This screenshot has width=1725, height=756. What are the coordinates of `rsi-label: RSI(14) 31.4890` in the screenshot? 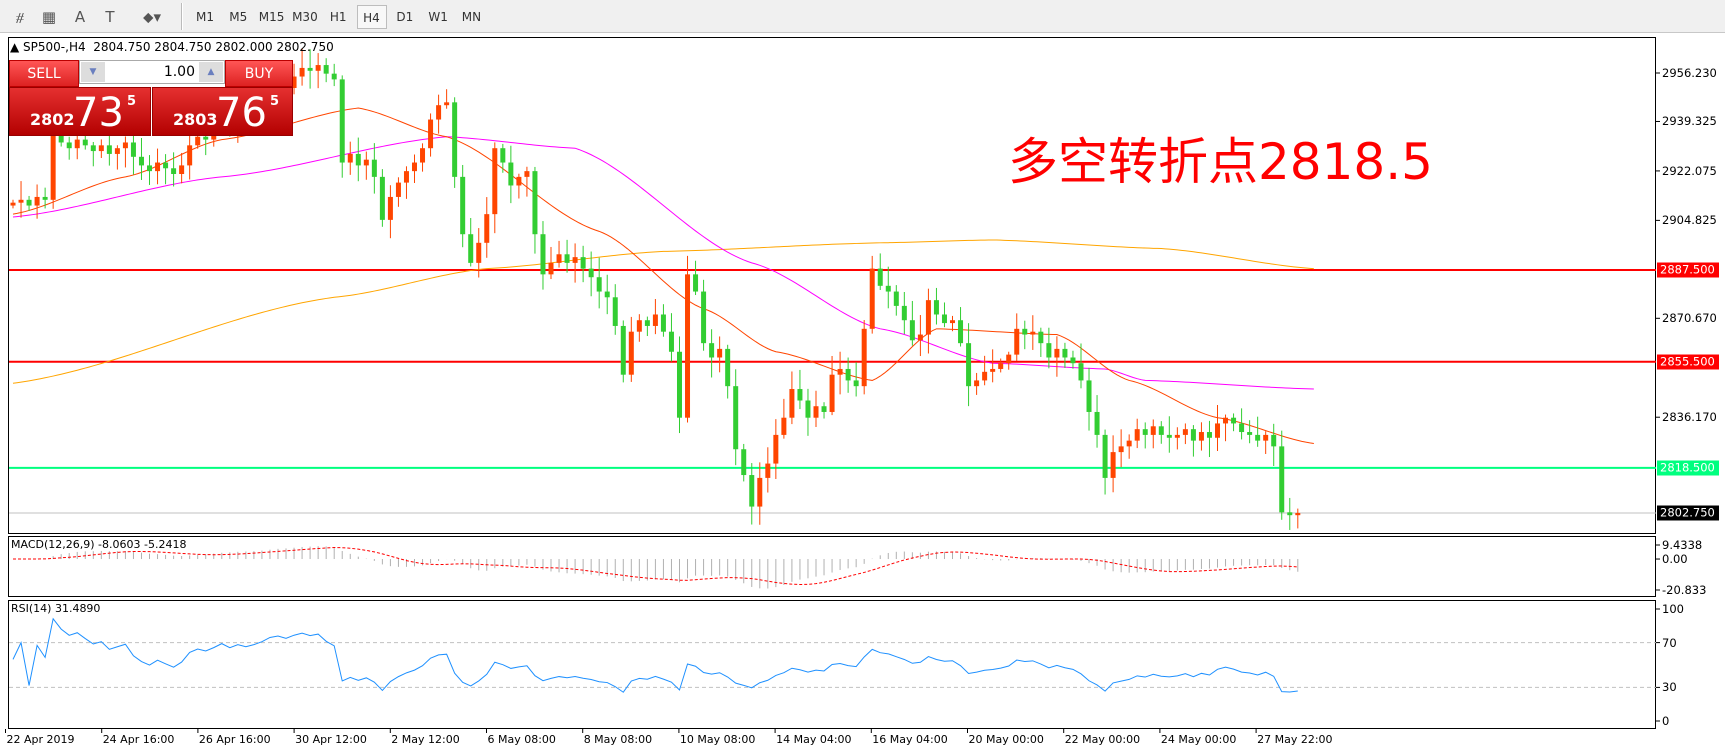 It's located at (56, 608).